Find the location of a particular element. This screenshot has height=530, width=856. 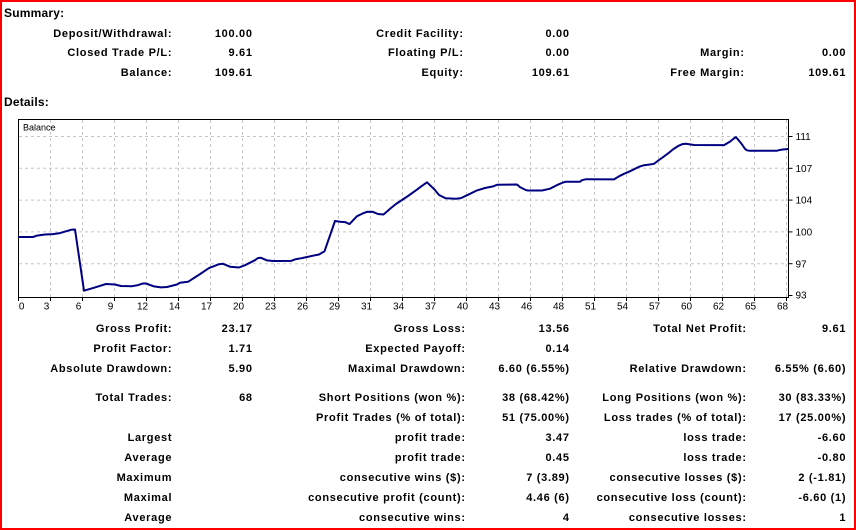

svg-text: 97 is located at coordinates (802, 264).